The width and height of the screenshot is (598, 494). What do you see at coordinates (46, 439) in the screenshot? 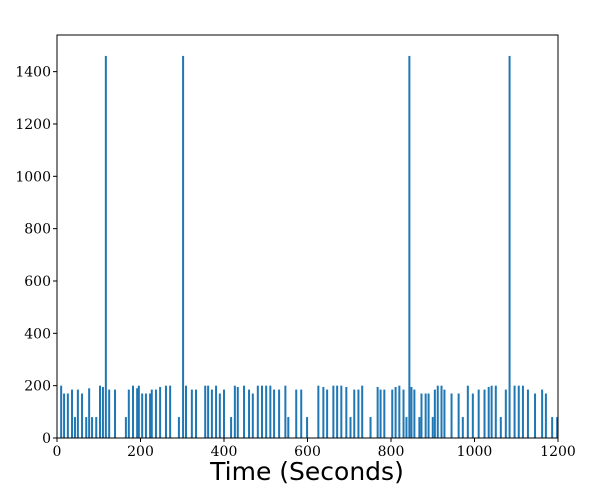
I see `y-tick-label: 0` at bounding box center [46, 439].